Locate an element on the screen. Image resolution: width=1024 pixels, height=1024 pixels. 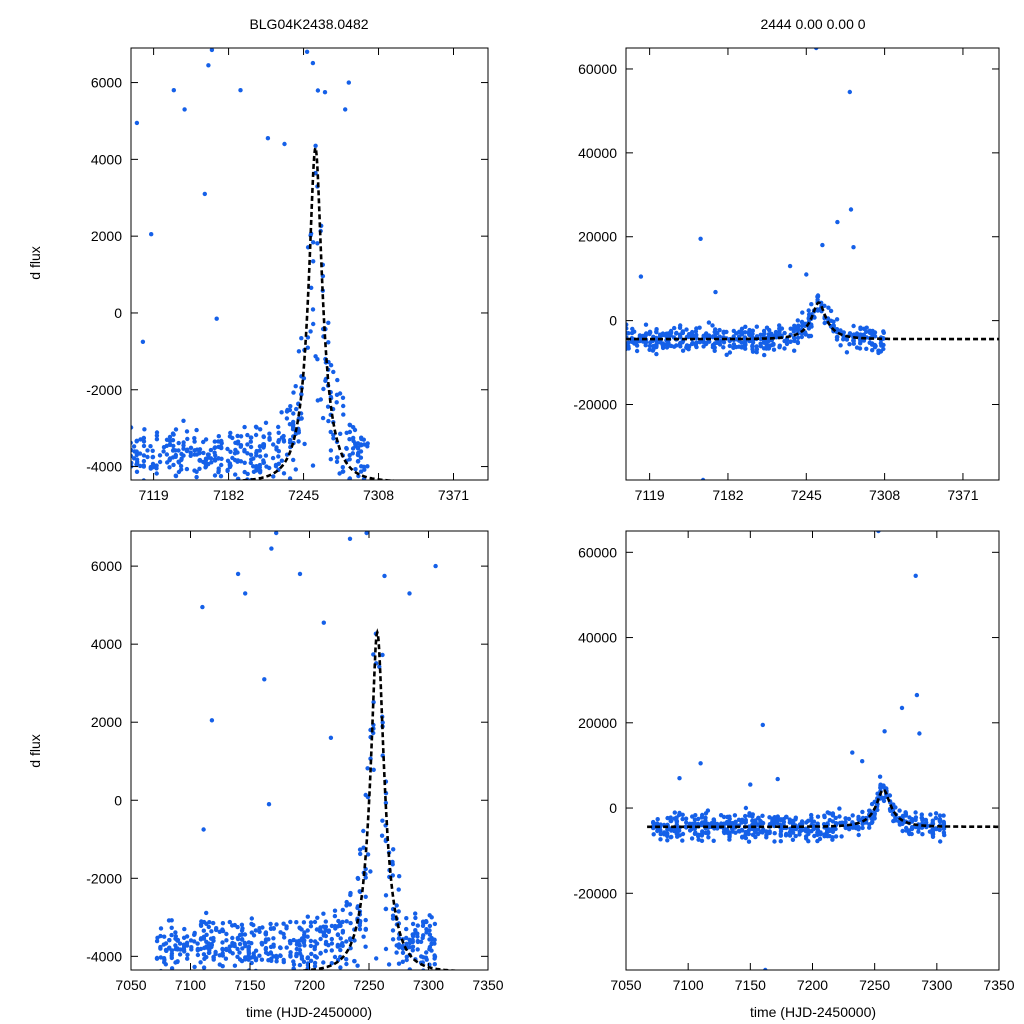
model-curve is located at coordinates (315, 311).